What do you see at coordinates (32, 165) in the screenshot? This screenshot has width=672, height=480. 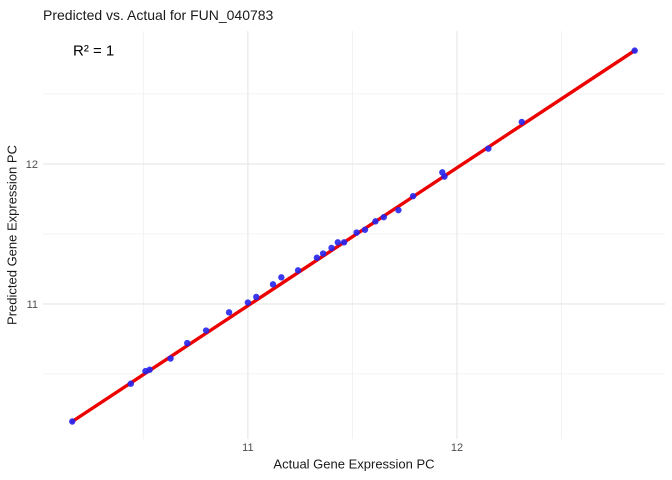 I see `y-tick-label: 12` at bounding box center [32, 165].